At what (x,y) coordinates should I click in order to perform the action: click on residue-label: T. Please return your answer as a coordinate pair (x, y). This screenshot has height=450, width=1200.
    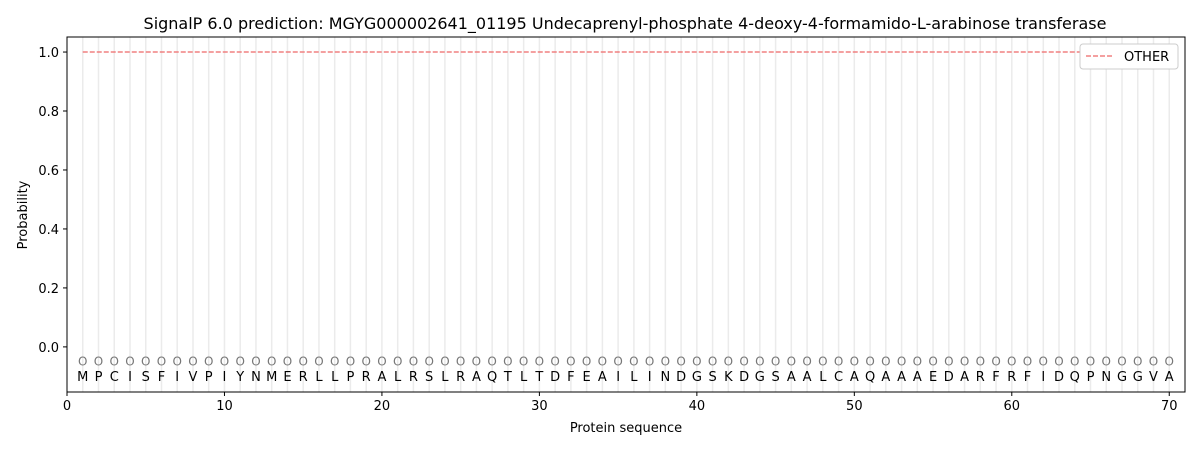
    Looking at the image, I should click on (507, 377).